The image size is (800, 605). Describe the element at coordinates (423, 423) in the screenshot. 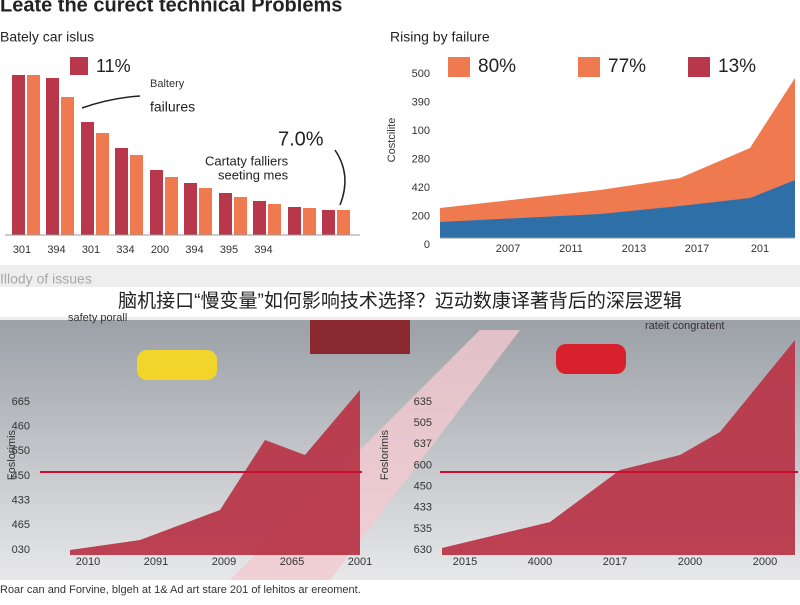

I see `y-label: 505` at that location.